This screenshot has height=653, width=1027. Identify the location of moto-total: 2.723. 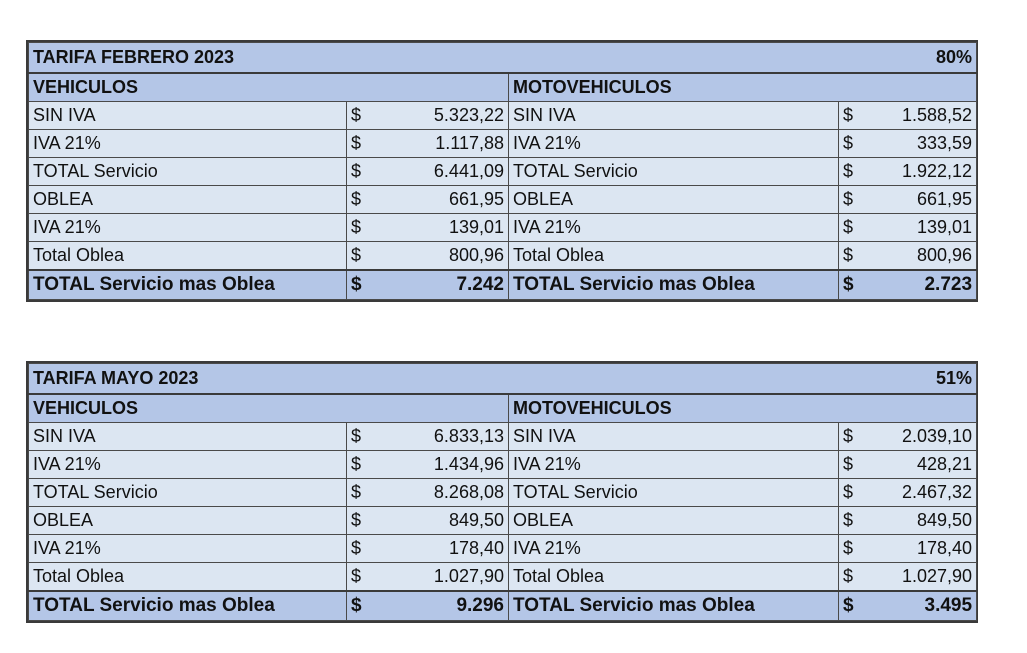
(927, 284).